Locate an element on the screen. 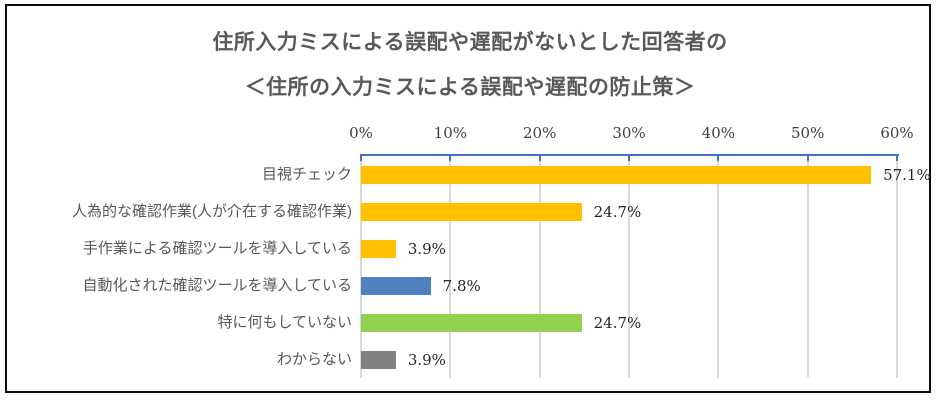 The width and height of the screenshot is (940, 408). x-tick-label: 50% is located at coordinates (807, 133).